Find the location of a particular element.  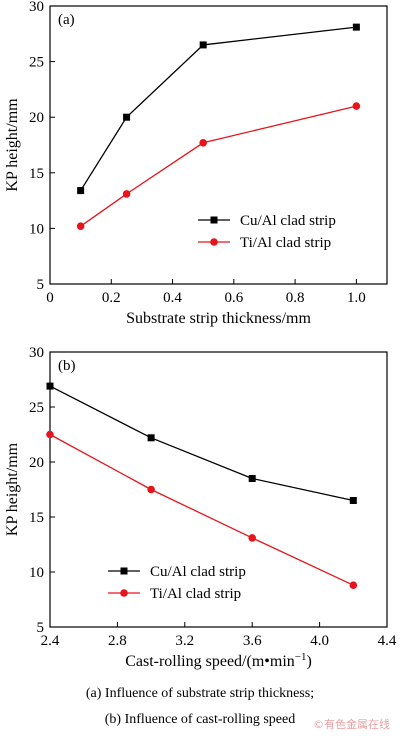

x-axis-label-superscript: −1 is located at coordinates (301, 657).